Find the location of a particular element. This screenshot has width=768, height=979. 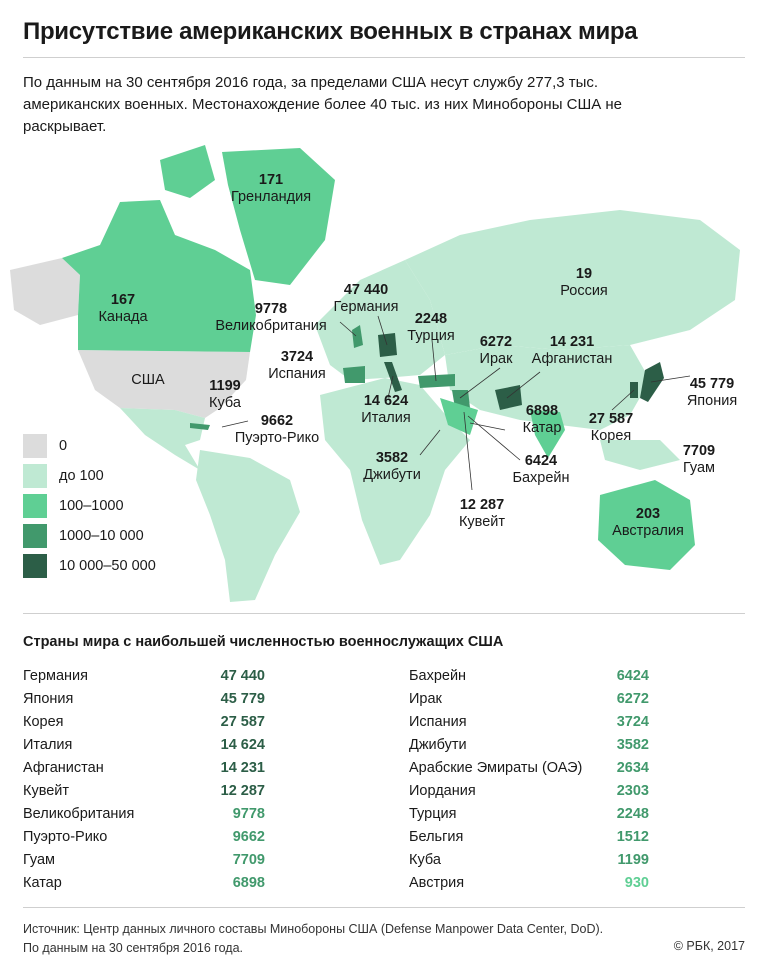

legend-item: 100–1000 is located at coordinates (89, 505).